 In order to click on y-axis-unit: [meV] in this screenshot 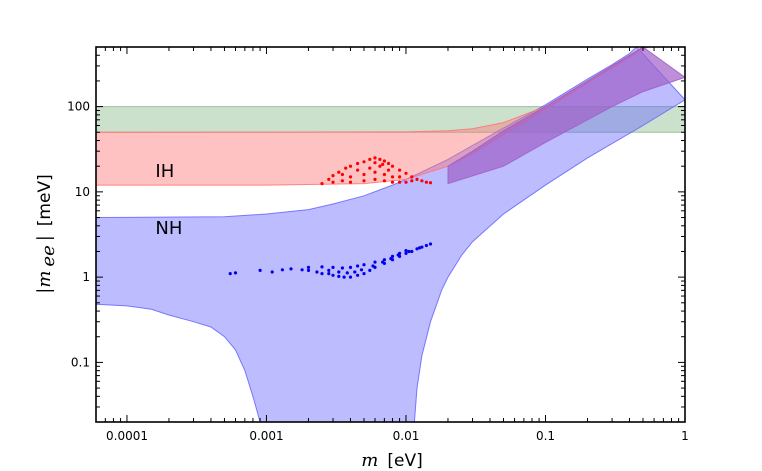, I will do `click(45, 200)`.